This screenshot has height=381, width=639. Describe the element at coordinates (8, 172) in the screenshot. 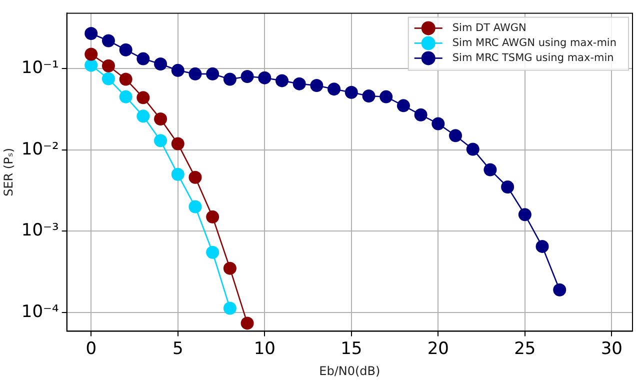

I see `y-axis-title: SER (Pₛ)` at that location.